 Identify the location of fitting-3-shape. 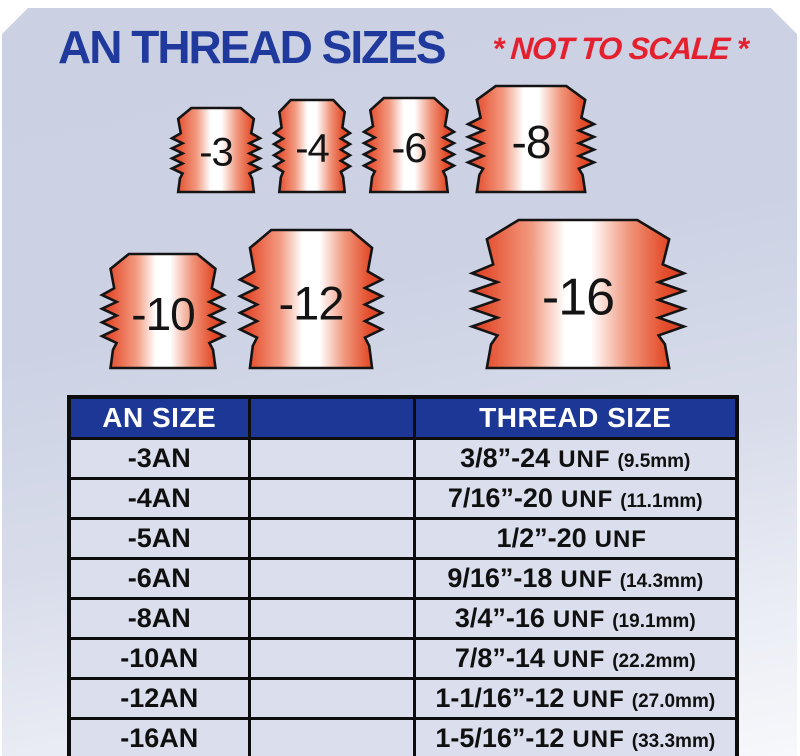
(216, 150).